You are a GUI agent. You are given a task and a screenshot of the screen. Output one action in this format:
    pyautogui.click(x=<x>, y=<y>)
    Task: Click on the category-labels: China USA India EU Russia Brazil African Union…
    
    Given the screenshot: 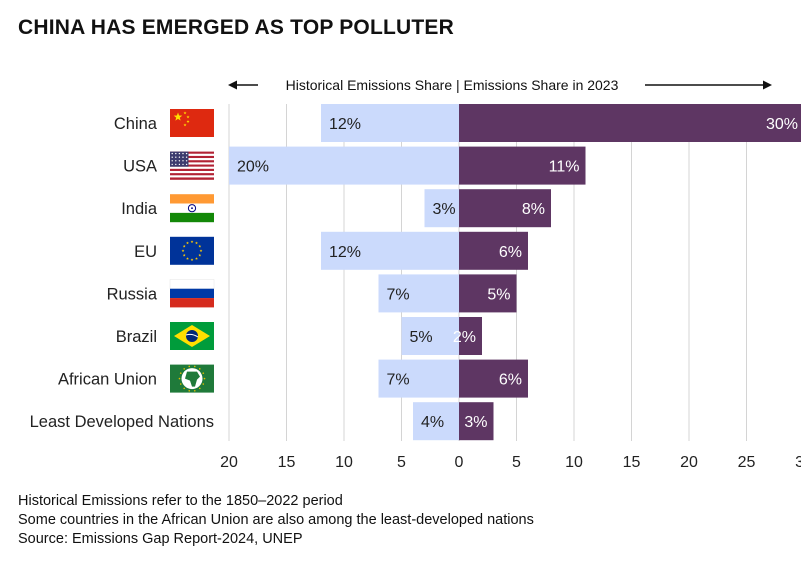 What is the action you would take?
    pyautogui.click(x=122, y=273)
    